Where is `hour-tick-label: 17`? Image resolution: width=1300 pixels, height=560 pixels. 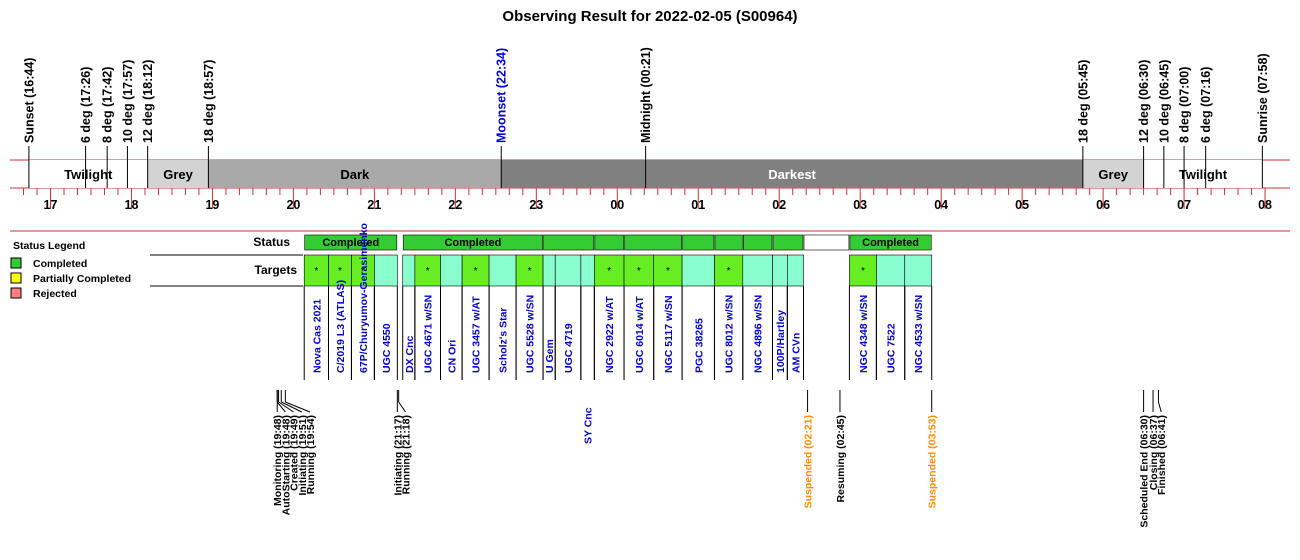 hour-tick-label: 17 is located at coordinates (51, 205).